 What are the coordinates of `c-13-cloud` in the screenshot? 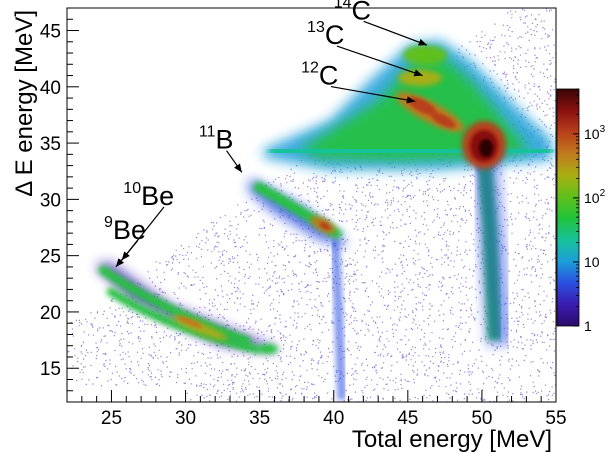 It's located at (420, 78).